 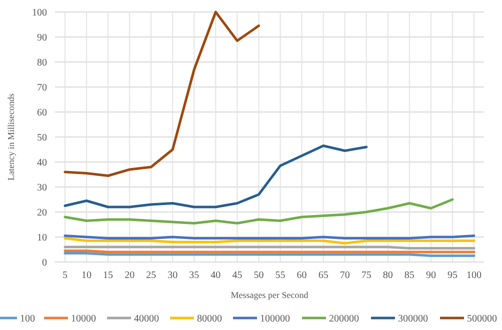 I want to click on y-tick-label: 40, so click(x=42, y=163).